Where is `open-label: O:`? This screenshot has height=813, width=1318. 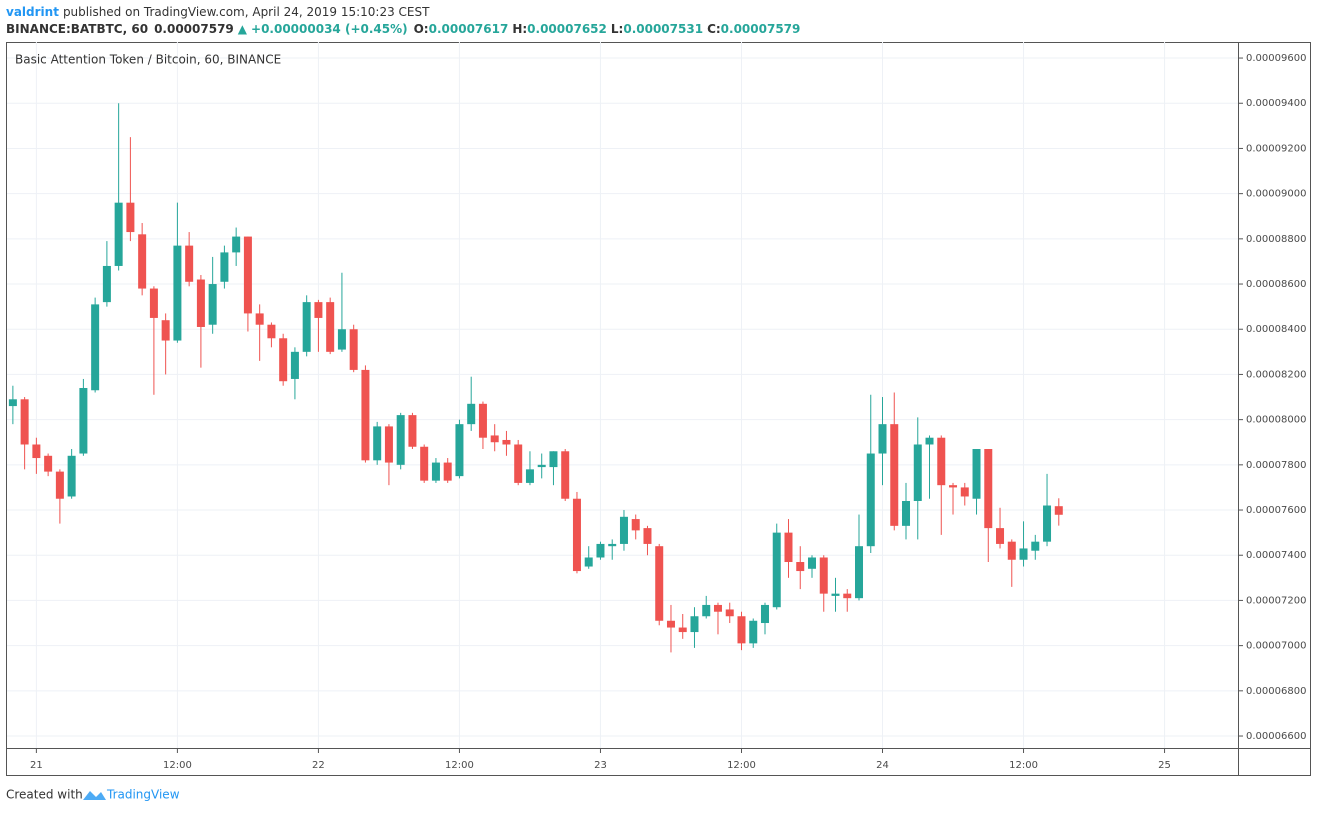
open-label: O: is located at coordinates (421, 29).